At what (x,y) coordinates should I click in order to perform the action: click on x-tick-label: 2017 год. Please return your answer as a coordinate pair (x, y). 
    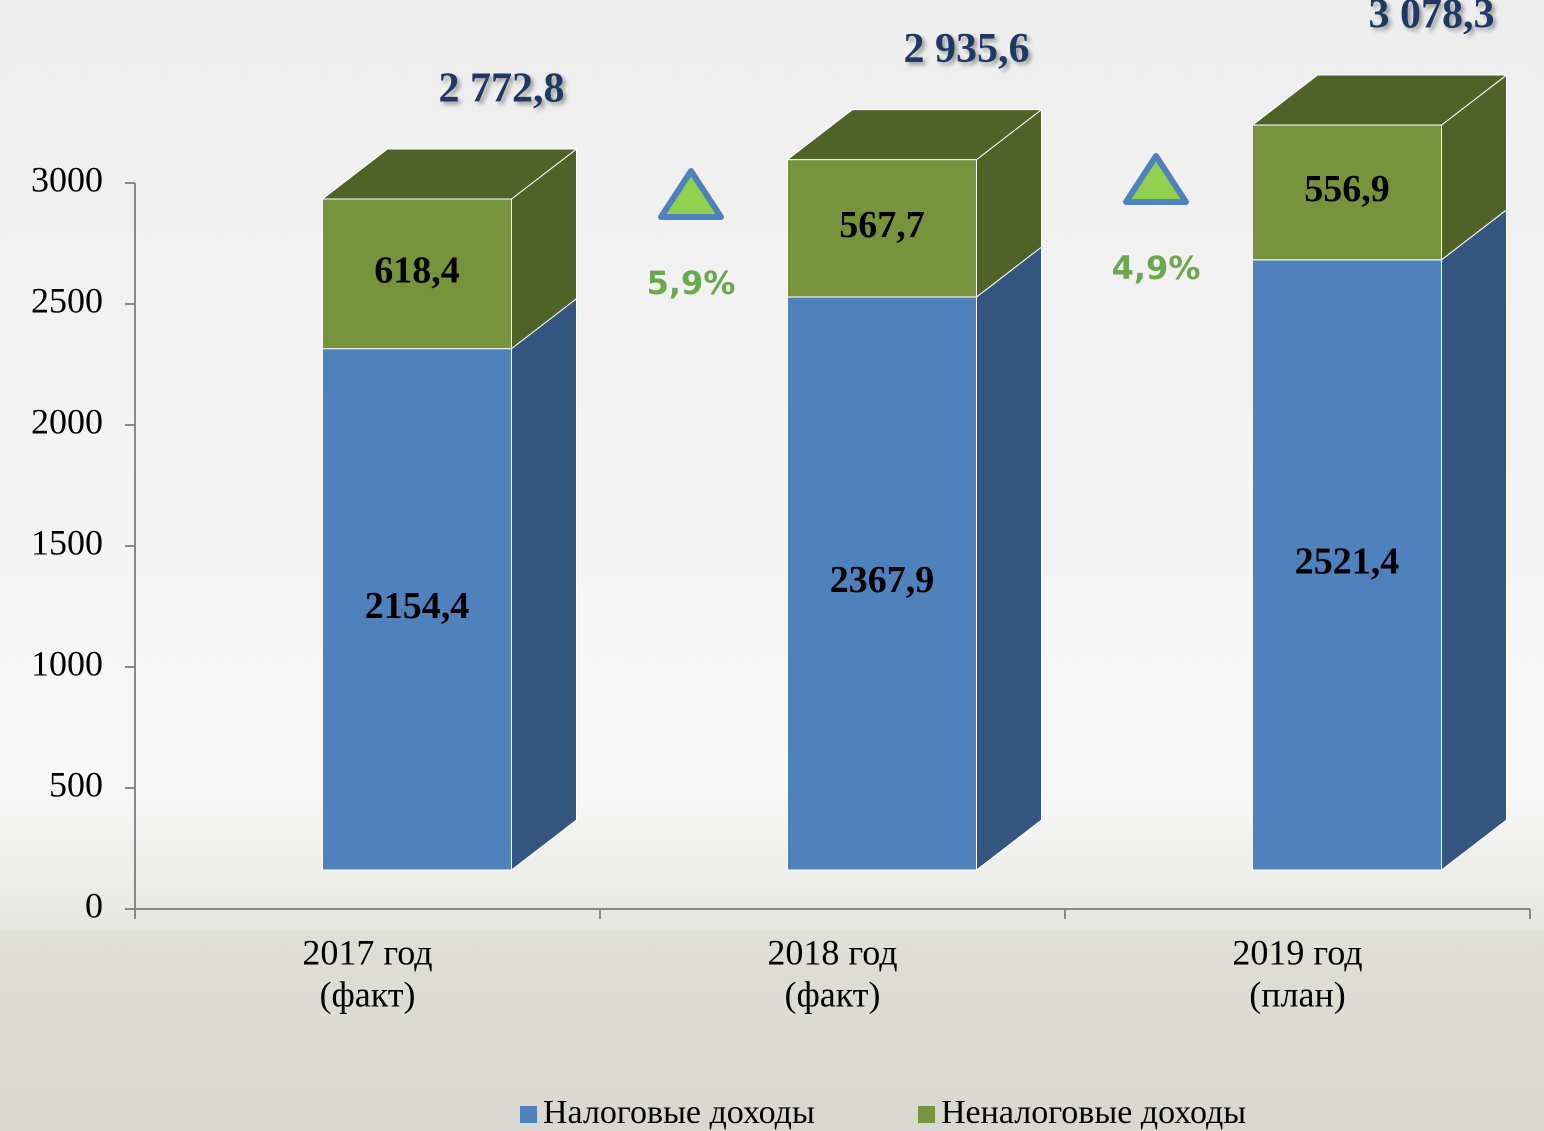
    Looking at the image, I should click on (367, 952).